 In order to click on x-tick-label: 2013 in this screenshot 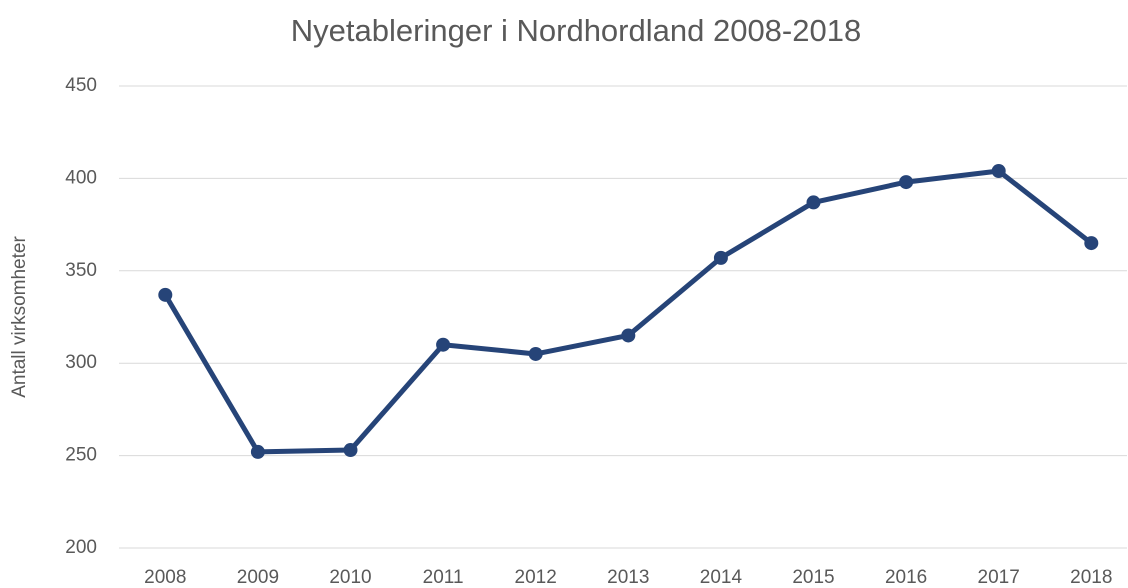, I will do `click(628, 577)`.